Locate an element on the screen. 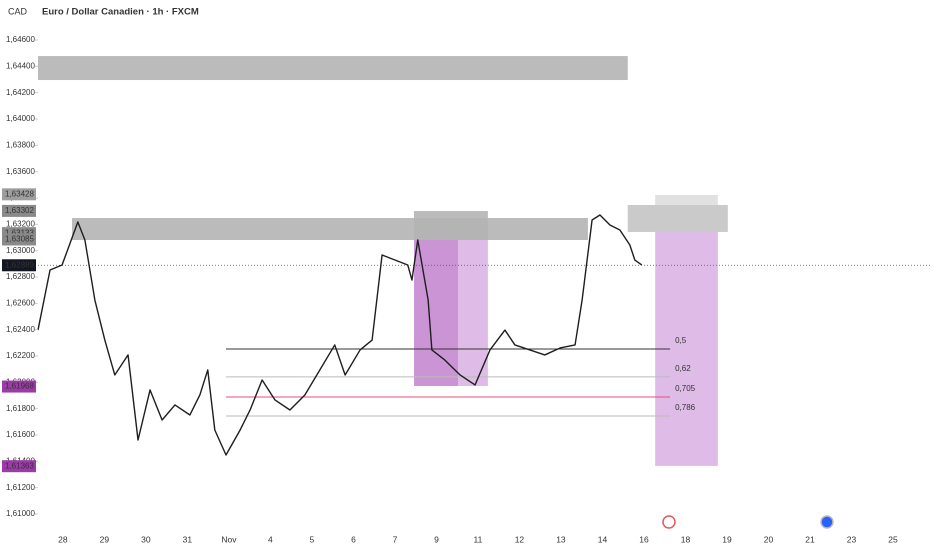 The height and width of the screenshot is (550, 932). x-tick-label: 23 is located at coordinates (852, 539).